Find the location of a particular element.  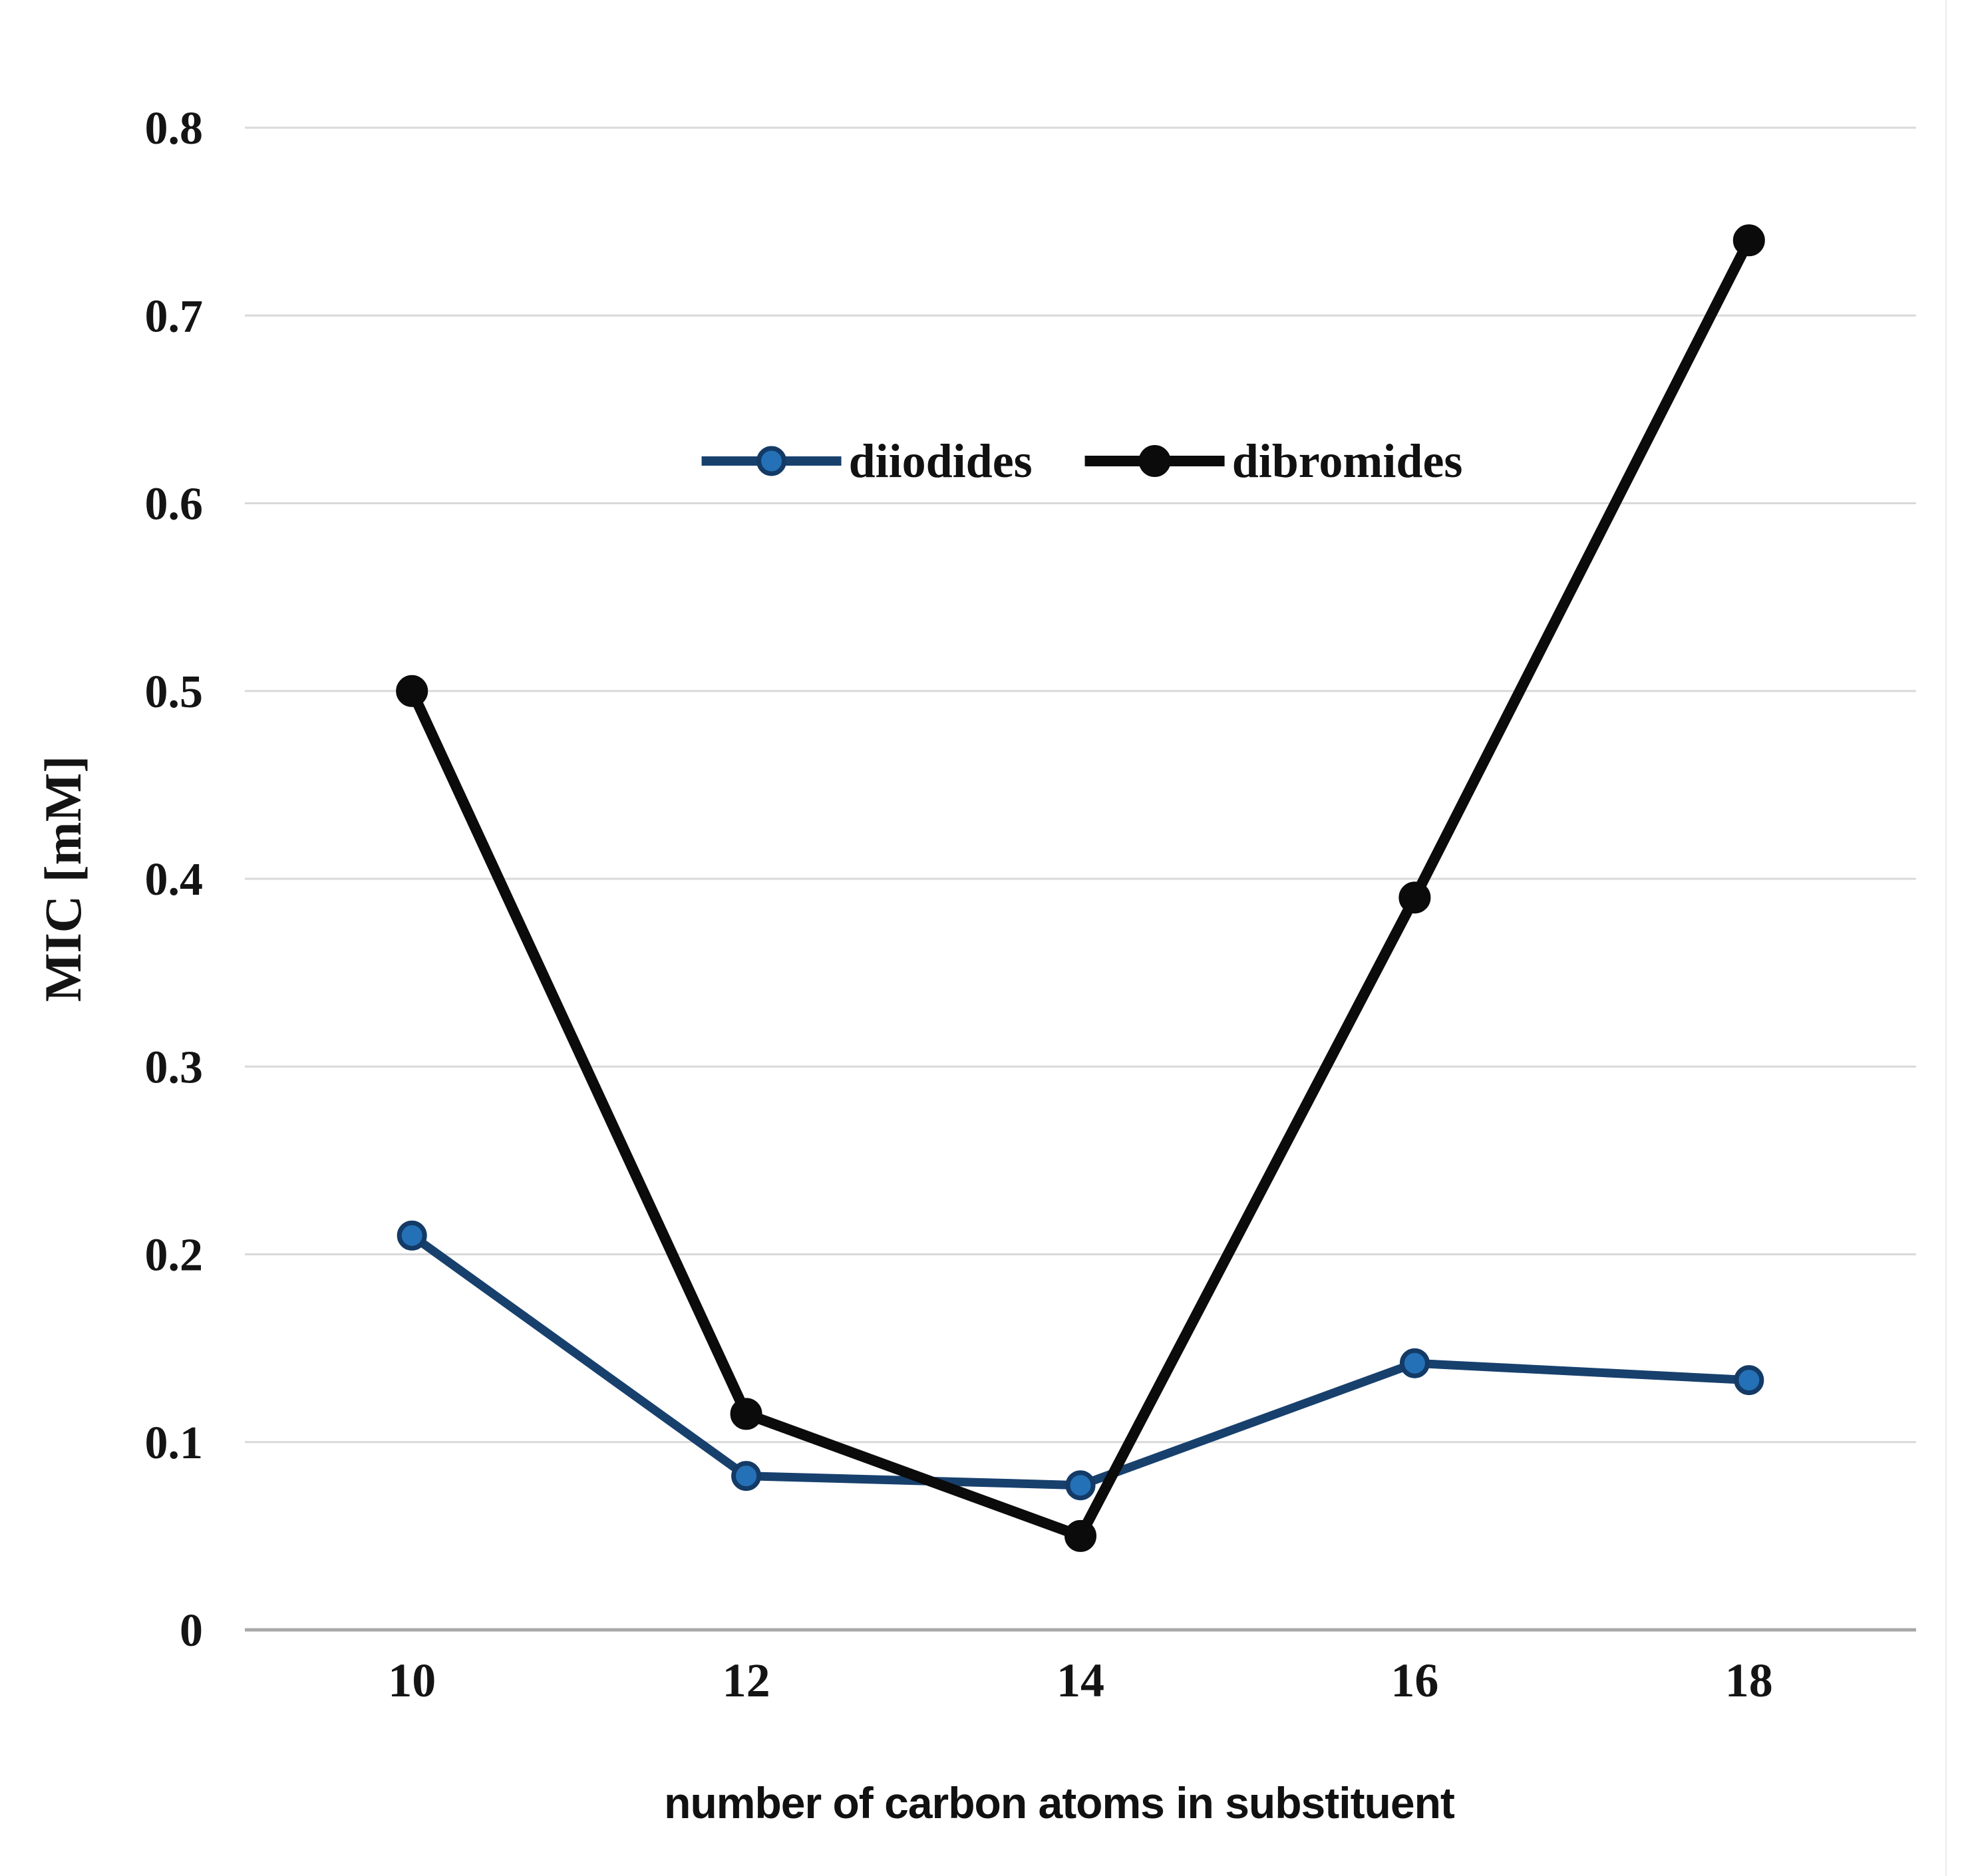

diiodides-point-x18 is located at coordinates (1749, 1380).